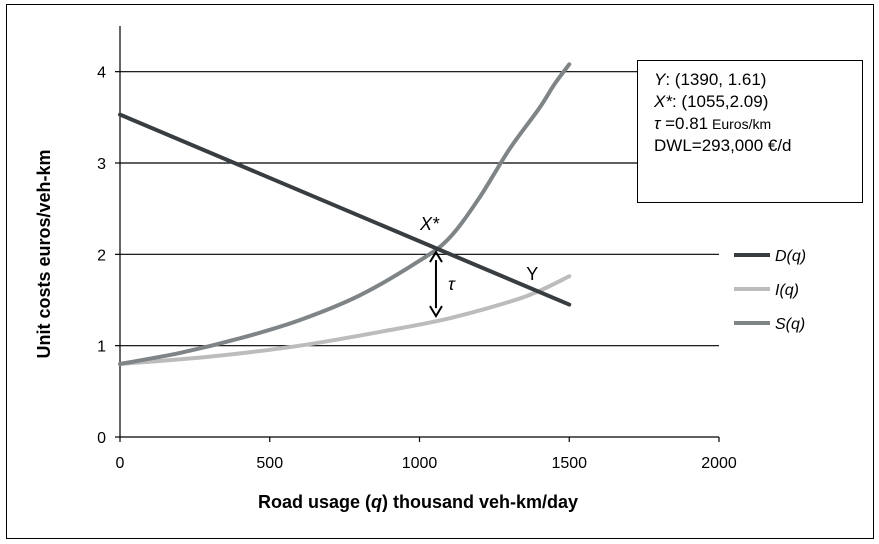 The image size is (879, 544). What do you see at coordinates (120, 463) in the screenshot?
I see `x-tick-label-0: 0` at bounding box center [120, 463].